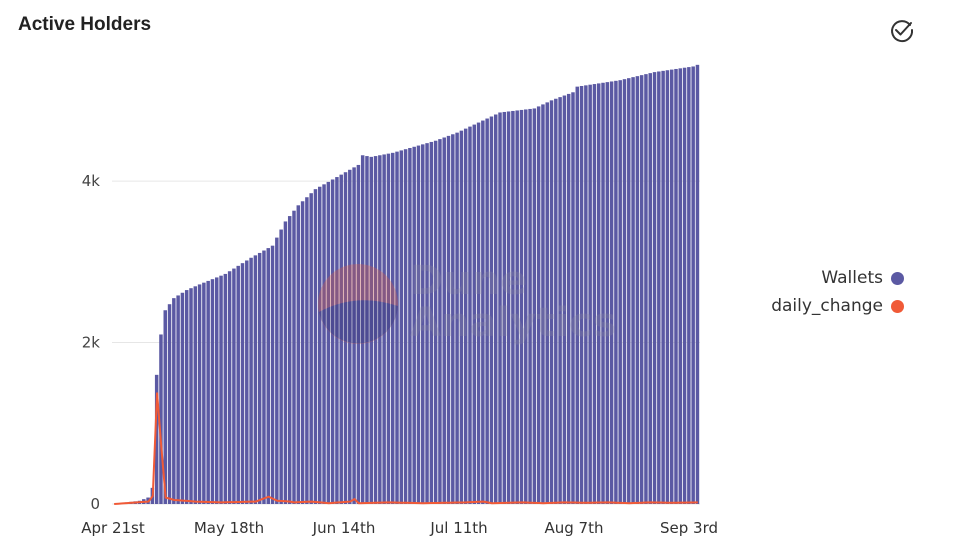  What do you see at coordinates (812, 278) in the screenshot?
I see `legend-item-wallets: Wallets` at bounding box center [812, 278].